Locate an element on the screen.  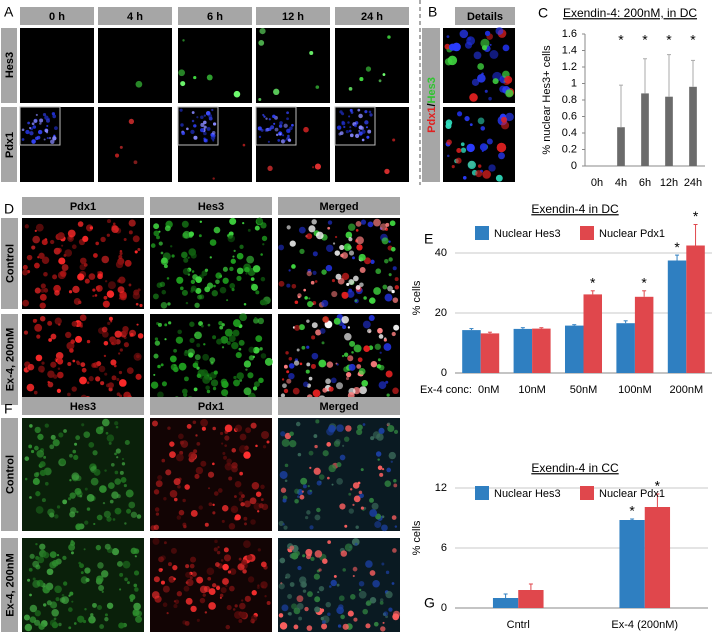
x-tick-label: 100nM is located at coordinates (635, 390).